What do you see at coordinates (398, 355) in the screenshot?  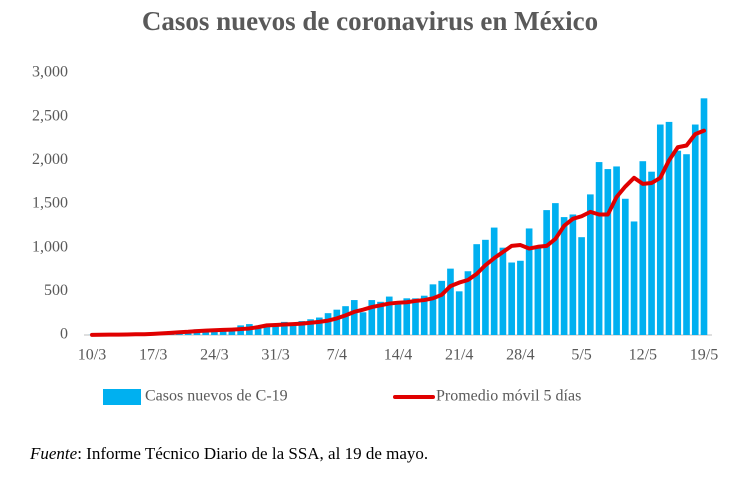 I see `x-tick-label: 14/4` at bounding box center [398, 355].